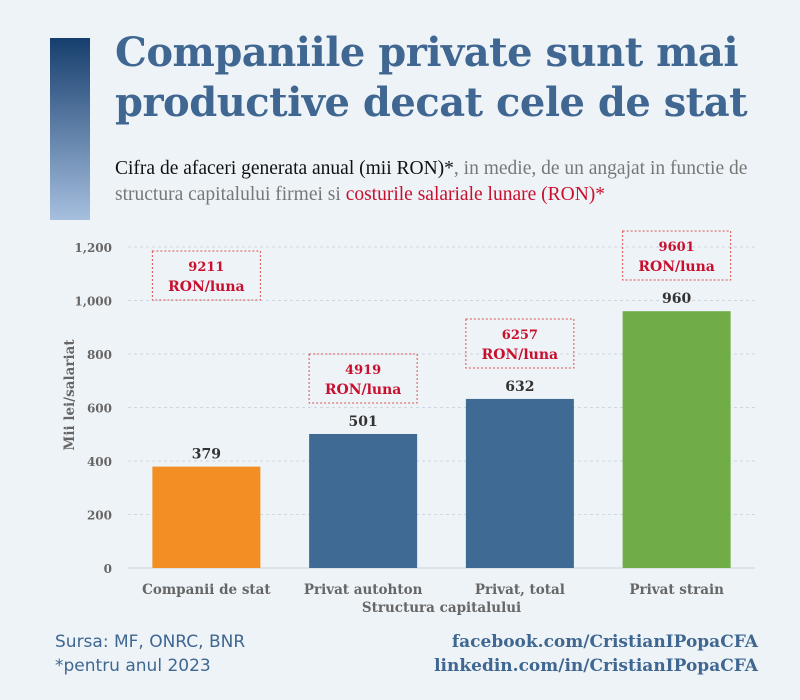  What do you see at coordinates (604, 642) in the screenshot?
I see `facebook-link: facebook.com/CristianIPopaCFA` at bounding box center [604, 642].